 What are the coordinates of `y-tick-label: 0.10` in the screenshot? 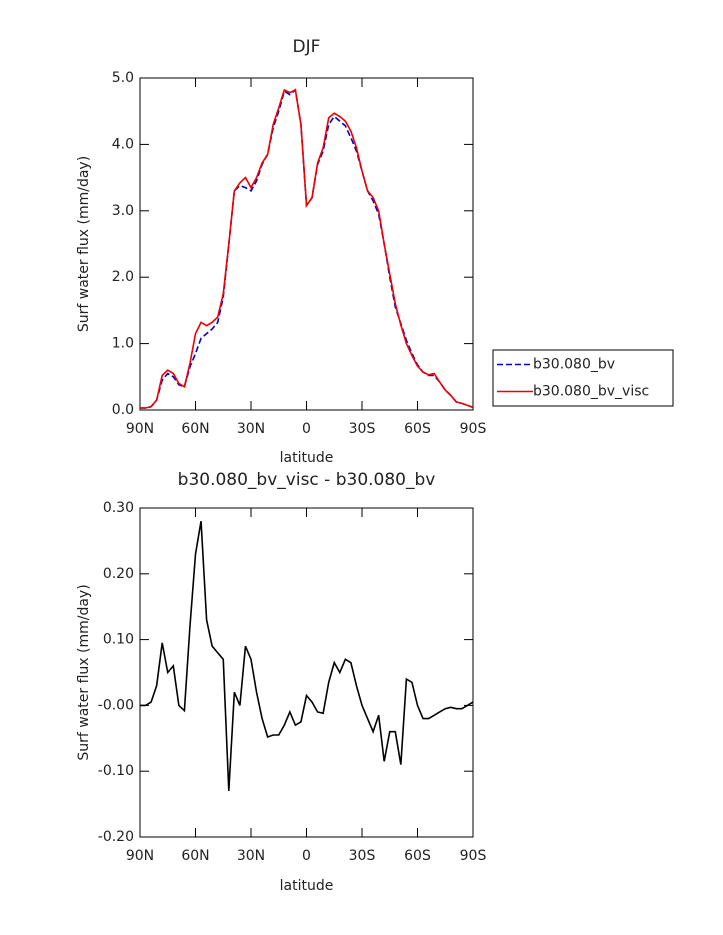 It's located at (118, 640).